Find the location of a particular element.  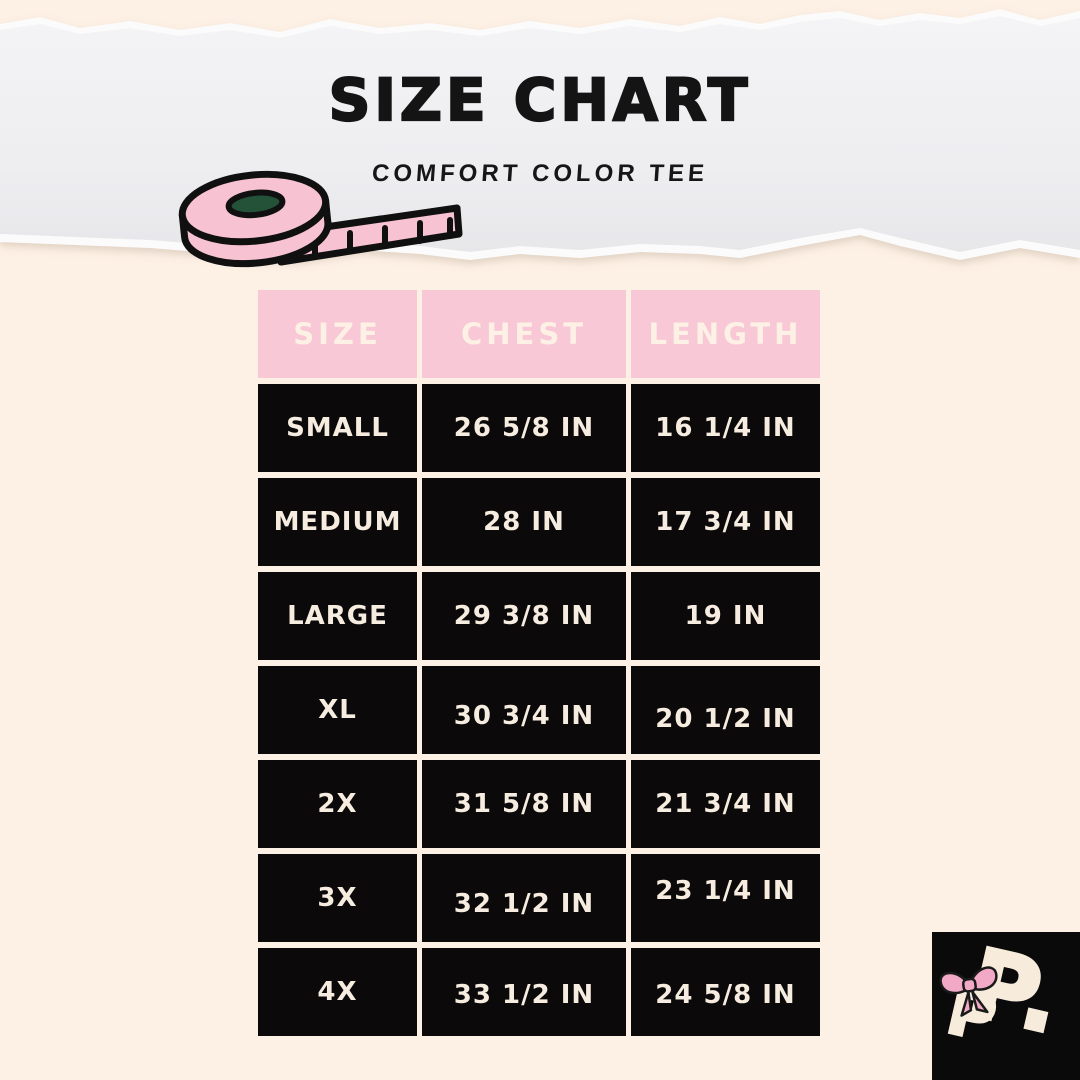

tape-measure-icon is located at coordinates (320, 219).